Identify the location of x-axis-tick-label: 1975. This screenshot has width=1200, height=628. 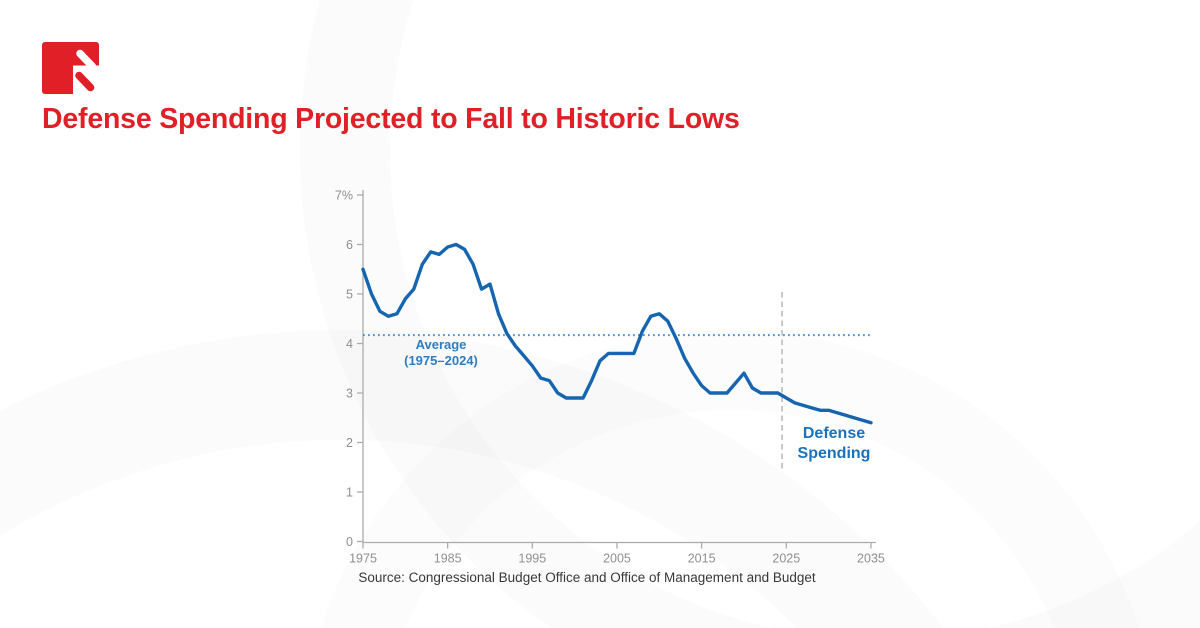
(363, 559).